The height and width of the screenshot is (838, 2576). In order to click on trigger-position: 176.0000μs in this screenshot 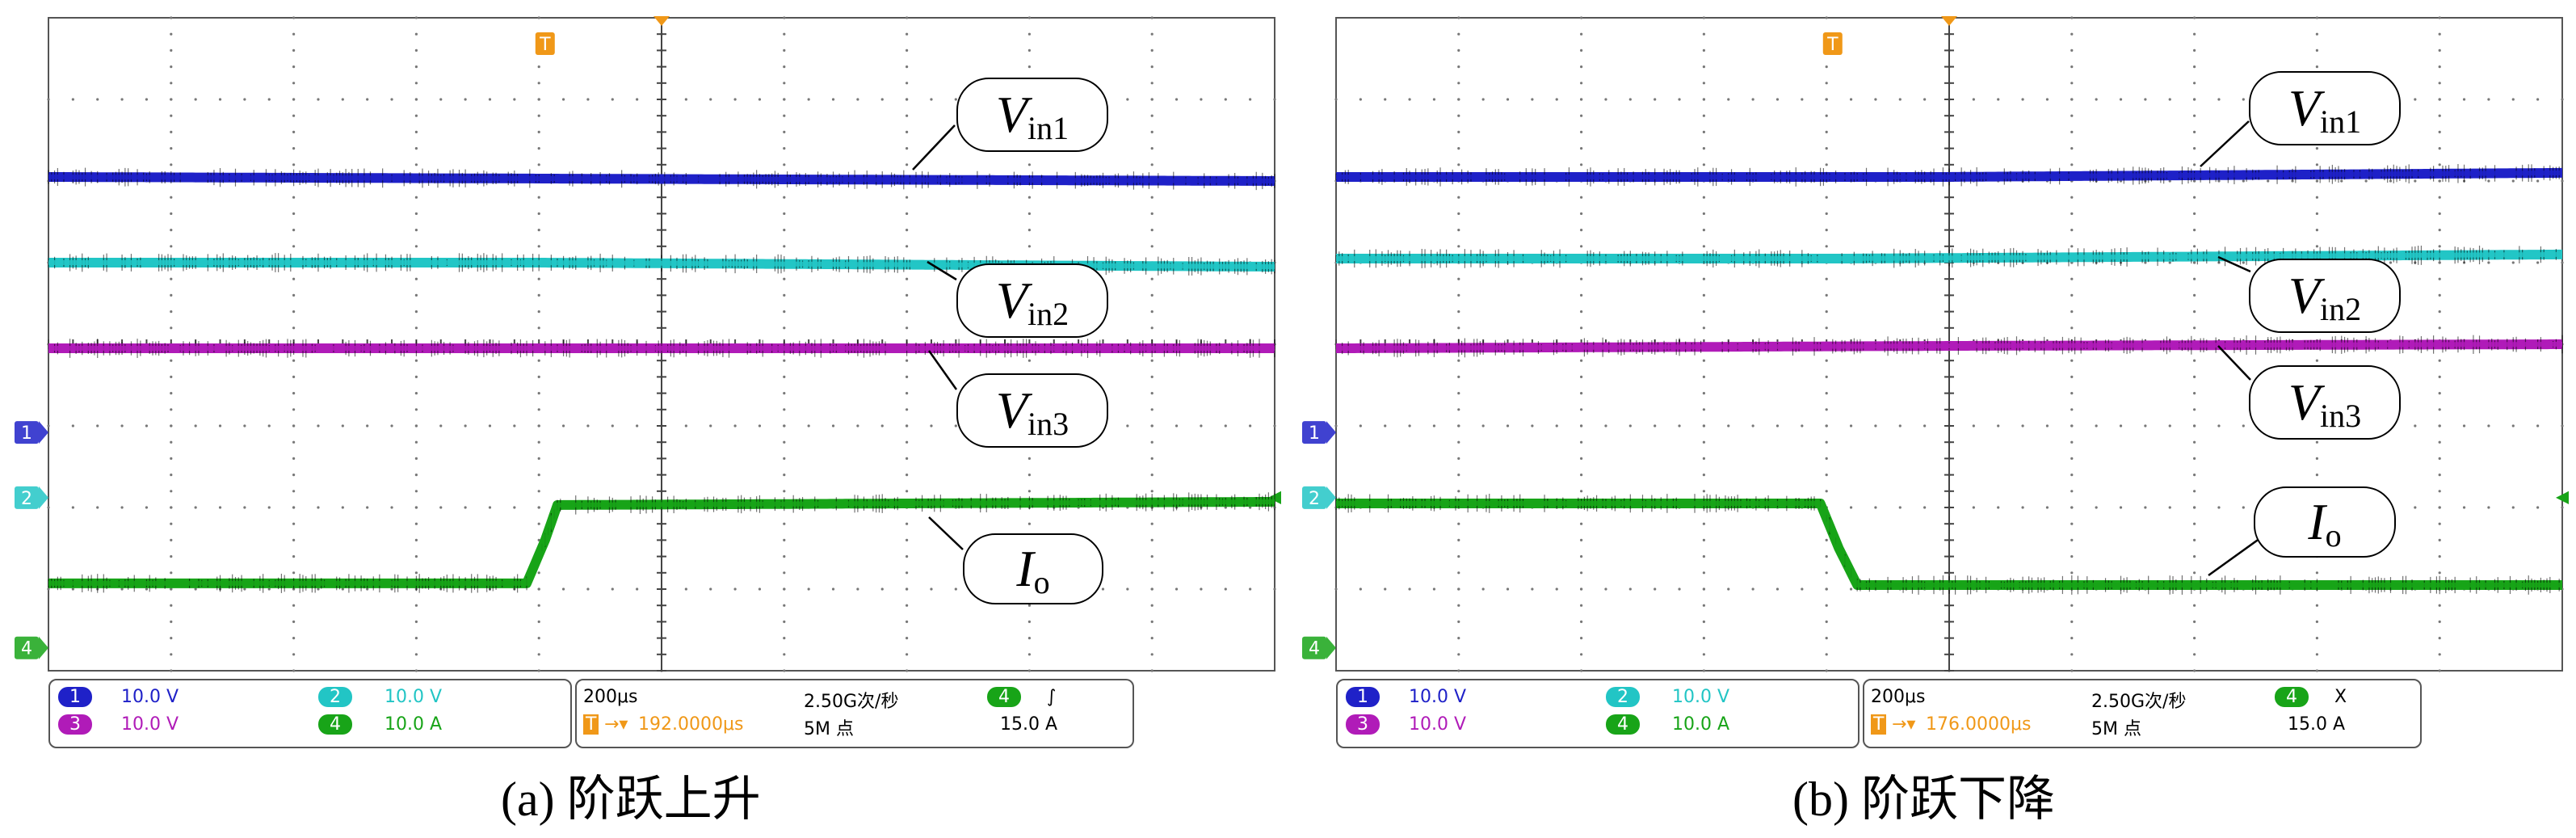, I will do `click(1979, 724)`.